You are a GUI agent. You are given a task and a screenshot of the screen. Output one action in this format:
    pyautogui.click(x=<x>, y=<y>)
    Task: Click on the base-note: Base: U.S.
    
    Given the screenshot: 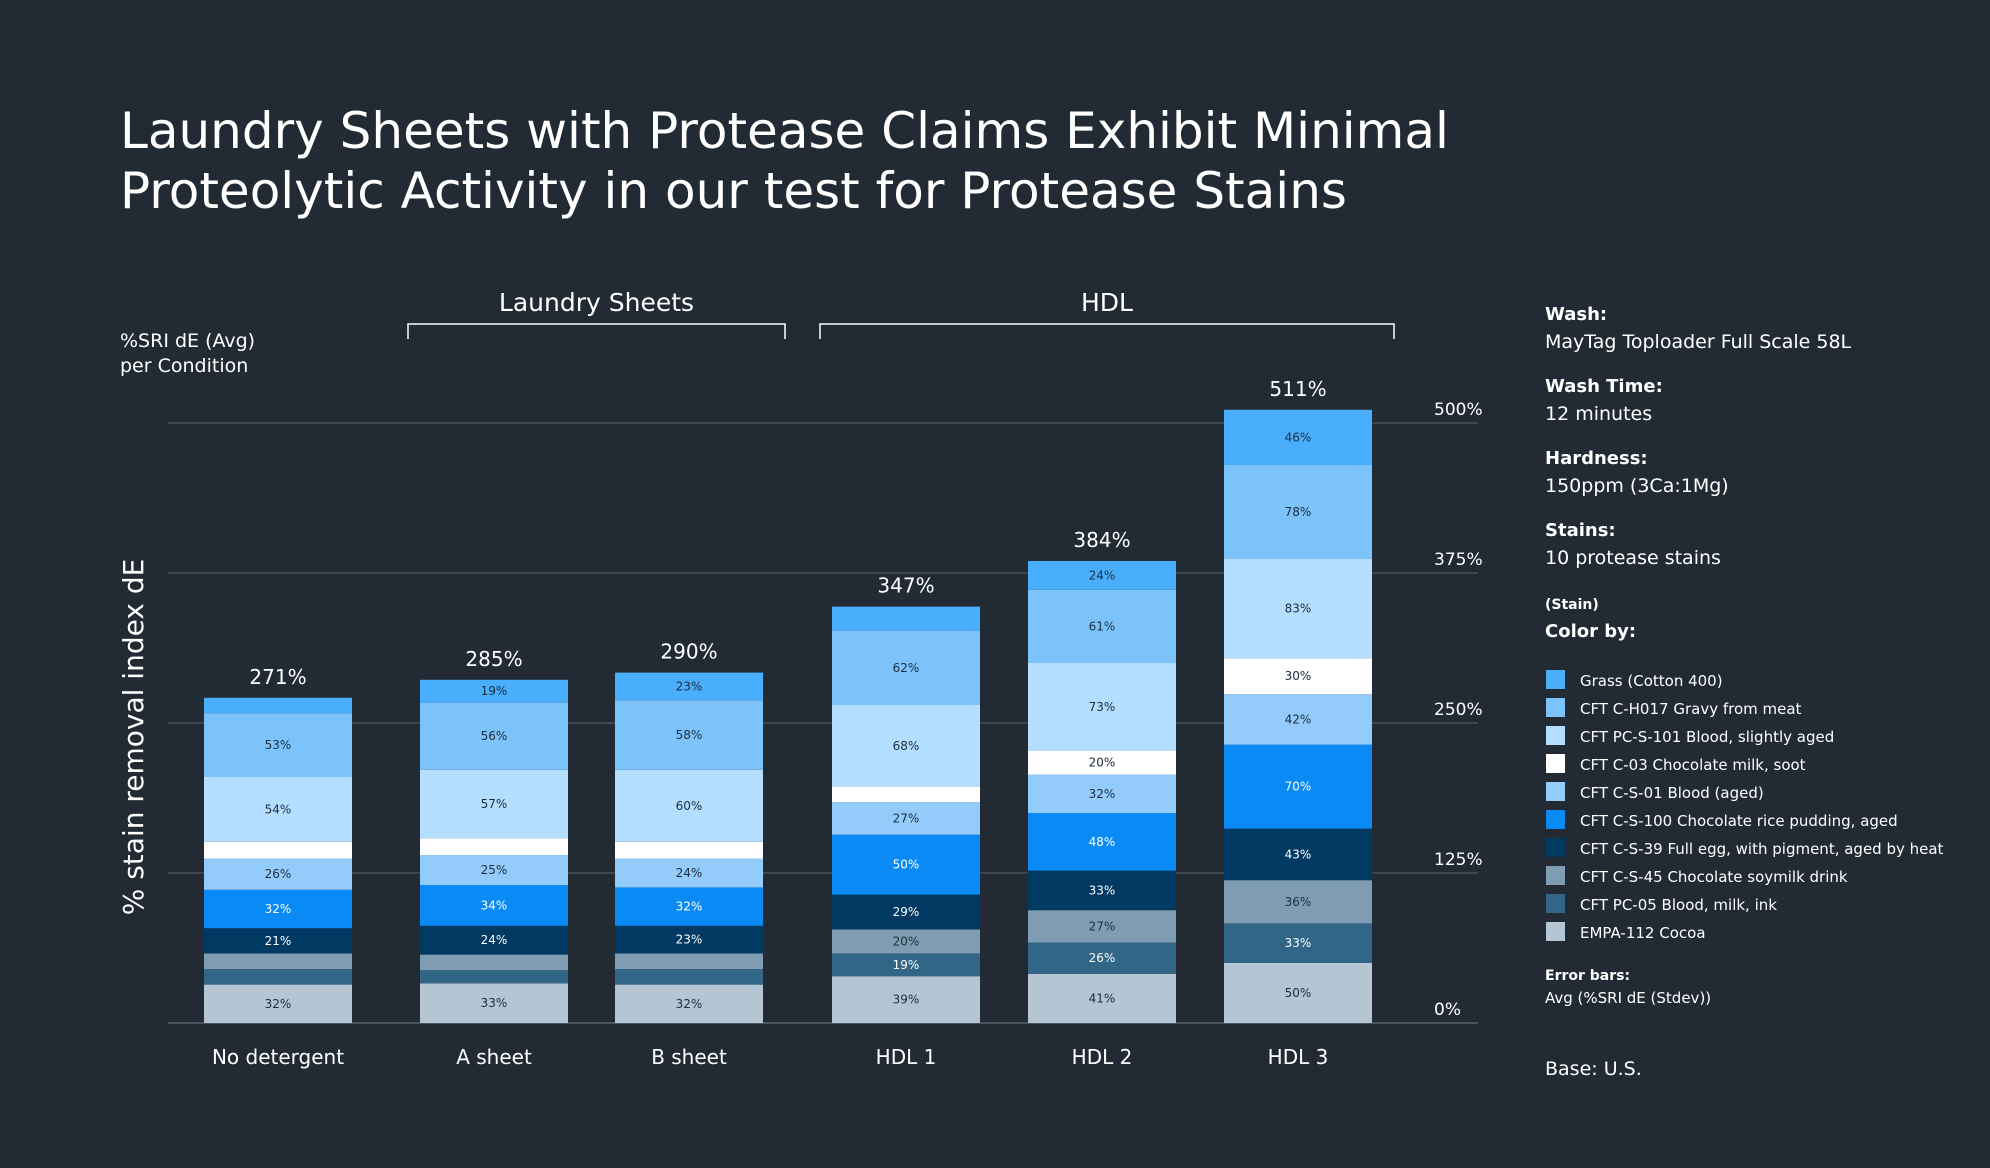 What is the action you would take?
    pyautogui.click(x=1593, y=1069)
    